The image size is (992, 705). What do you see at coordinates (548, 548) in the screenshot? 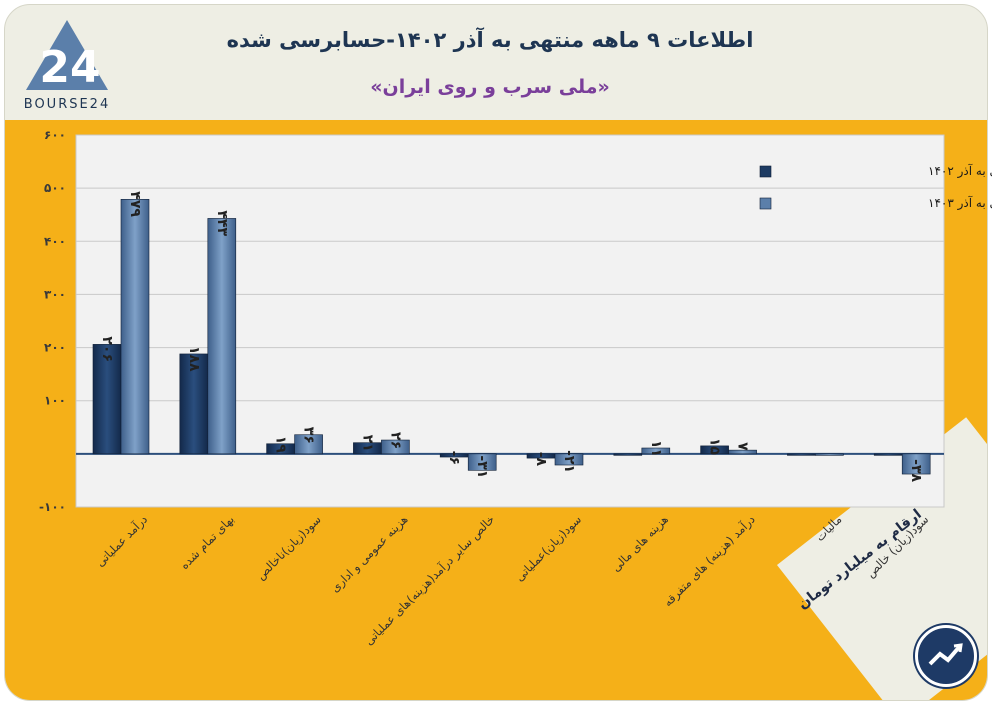
I see `category-label: سود(زیان)عملیاتی` at bounding box center [548, 548].